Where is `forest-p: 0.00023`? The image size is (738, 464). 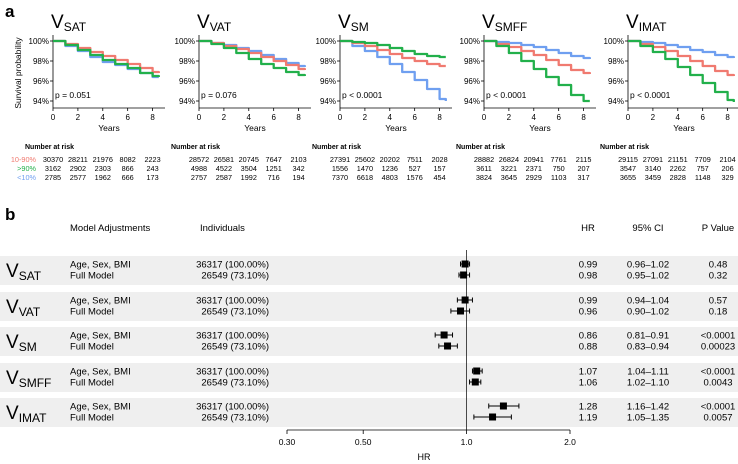 forest-p: 0.00023 is located at coordinates (718, 347).